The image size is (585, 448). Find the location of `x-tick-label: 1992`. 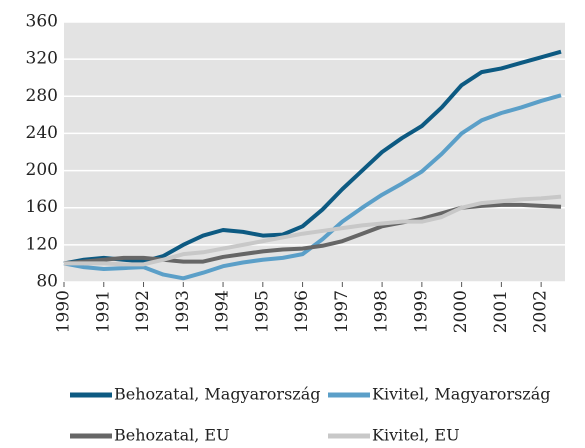

x-tick-label: 1992 is located at coordinates (143, 311).